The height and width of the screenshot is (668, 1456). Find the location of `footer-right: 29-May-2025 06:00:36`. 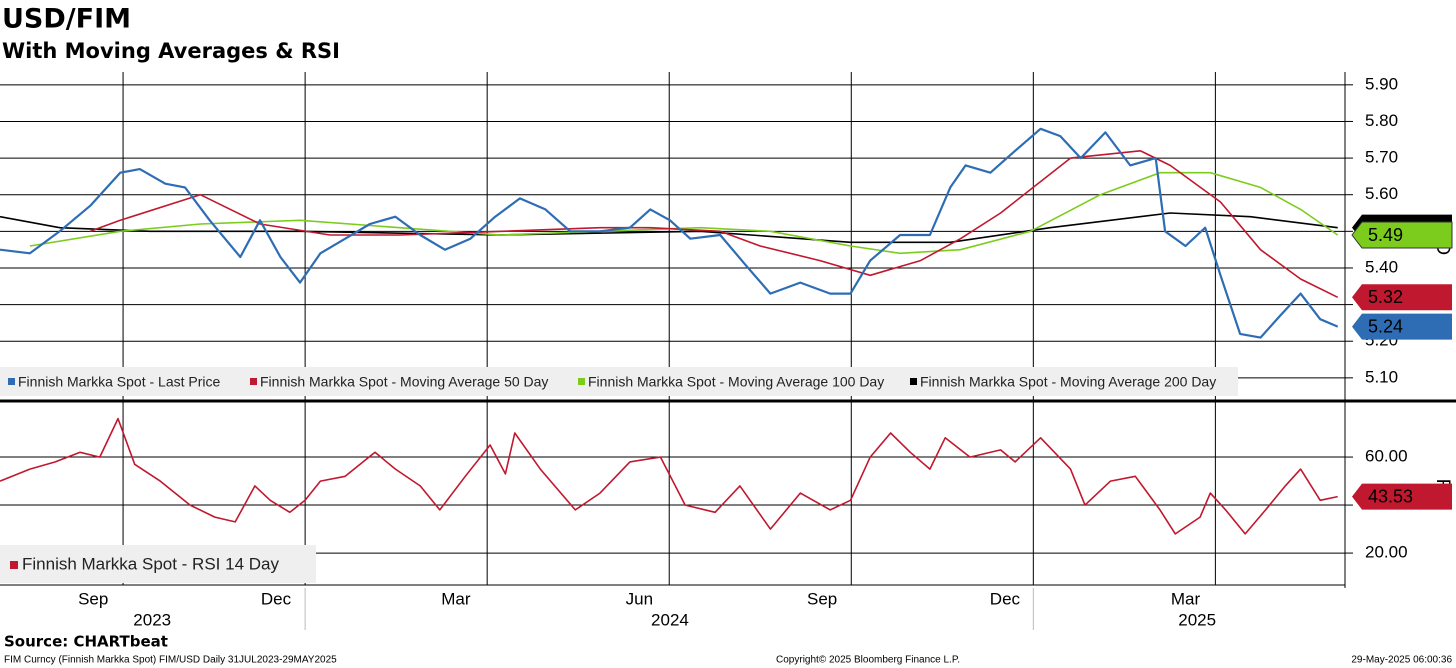

footer-right: 29-May-2025 06:00:36 is located at coordinates (1401, 660).